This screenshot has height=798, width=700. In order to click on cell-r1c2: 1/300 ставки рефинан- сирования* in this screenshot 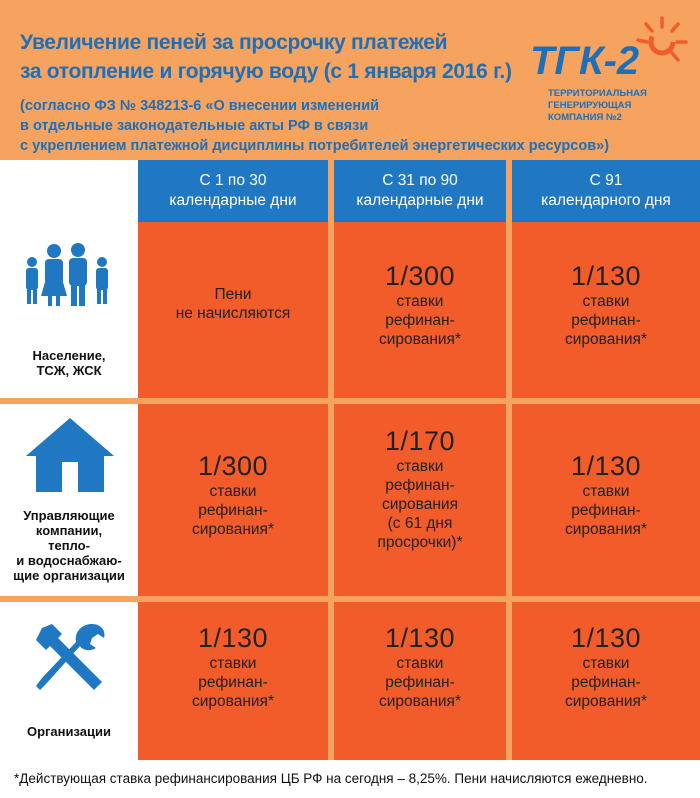, I will do `click(420, 304)`.